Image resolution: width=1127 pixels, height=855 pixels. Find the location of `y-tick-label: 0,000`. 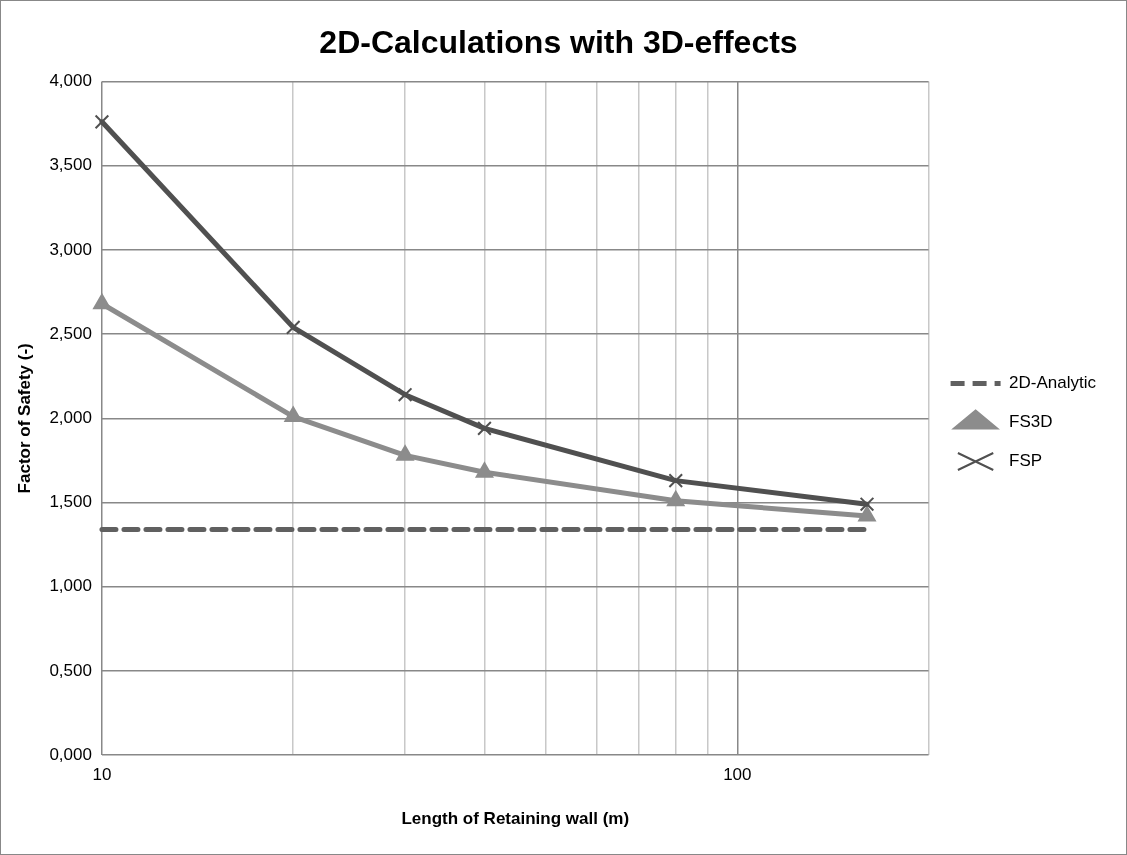

y-tick-label: 0,000 is located at coordinates (70, 754).